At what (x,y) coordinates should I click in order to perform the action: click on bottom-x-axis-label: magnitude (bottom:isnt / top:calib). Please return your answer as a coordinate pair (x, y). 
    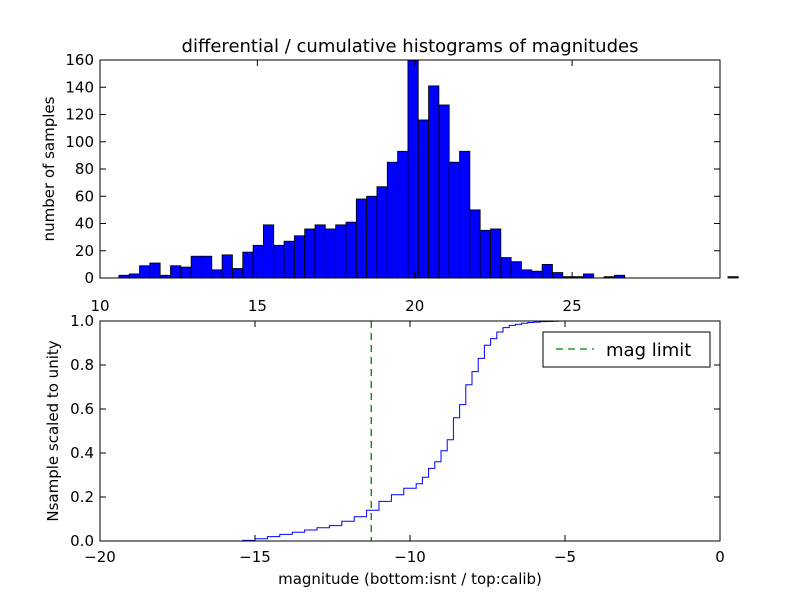
    Looking at the image, I should click on (410, 579).